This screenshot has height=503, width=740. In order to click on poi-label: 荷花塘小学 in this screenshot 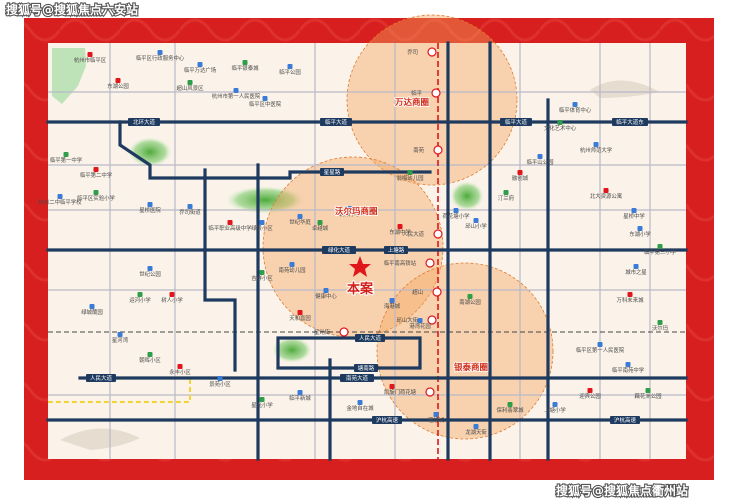, I will do `click(457, 216)`.